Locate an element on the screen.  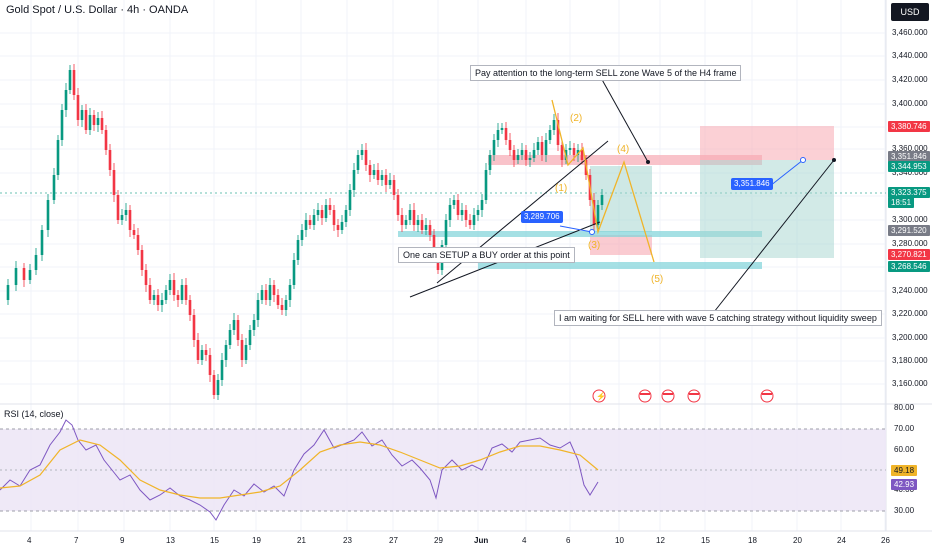
wave-label-2: (2) is located at coordinates (576, 118).